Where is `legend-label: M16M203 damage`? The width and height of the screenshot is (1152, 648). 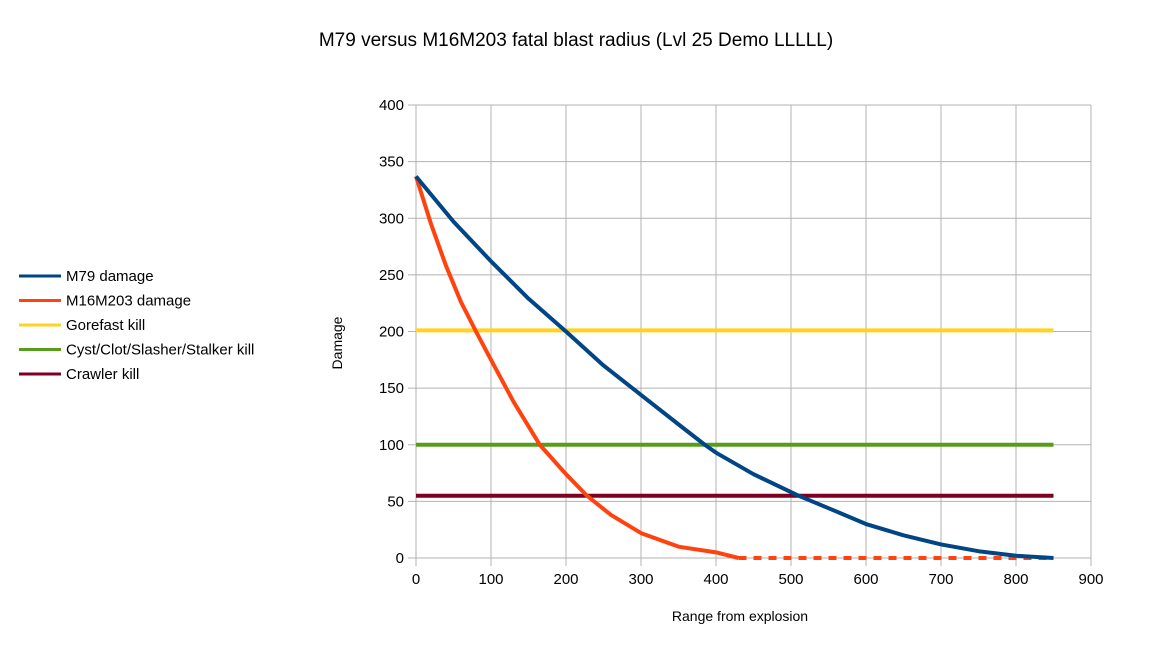 legend-label: M16M203 damage is located at coordinates (128, 301).